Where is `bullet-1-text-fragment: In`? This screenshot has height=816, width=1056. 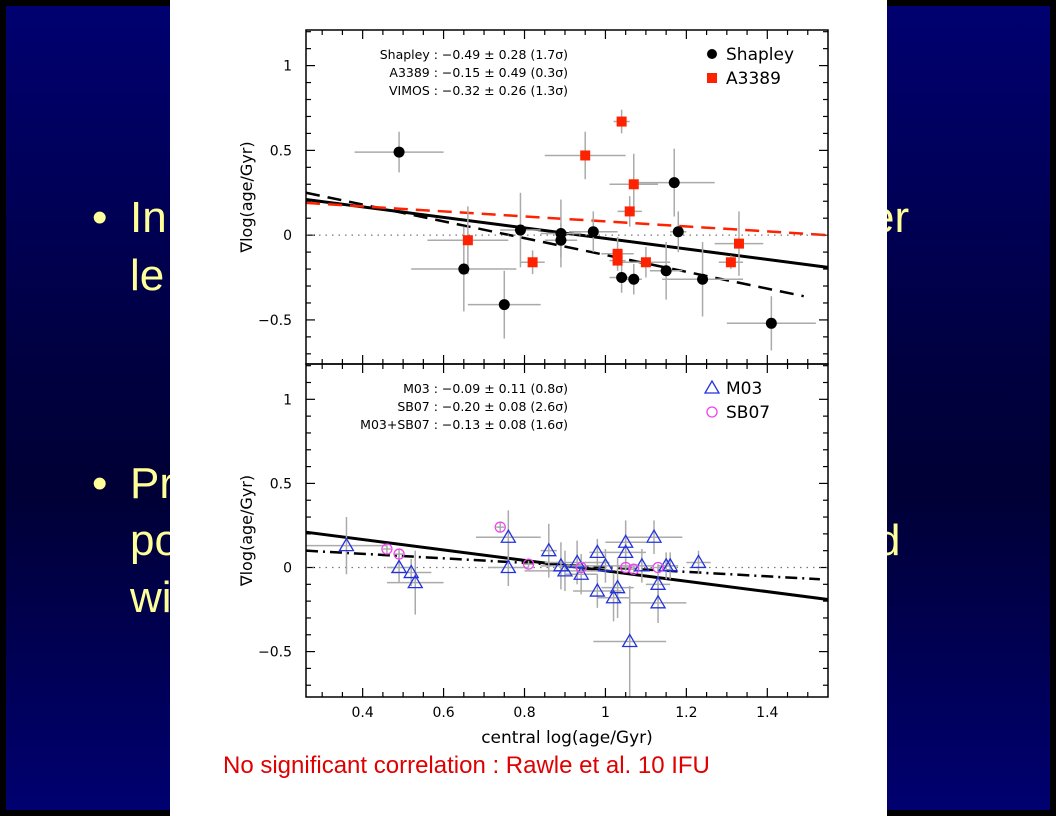
bullet-1-text-fragment: In is located at coordinates (148, 217).